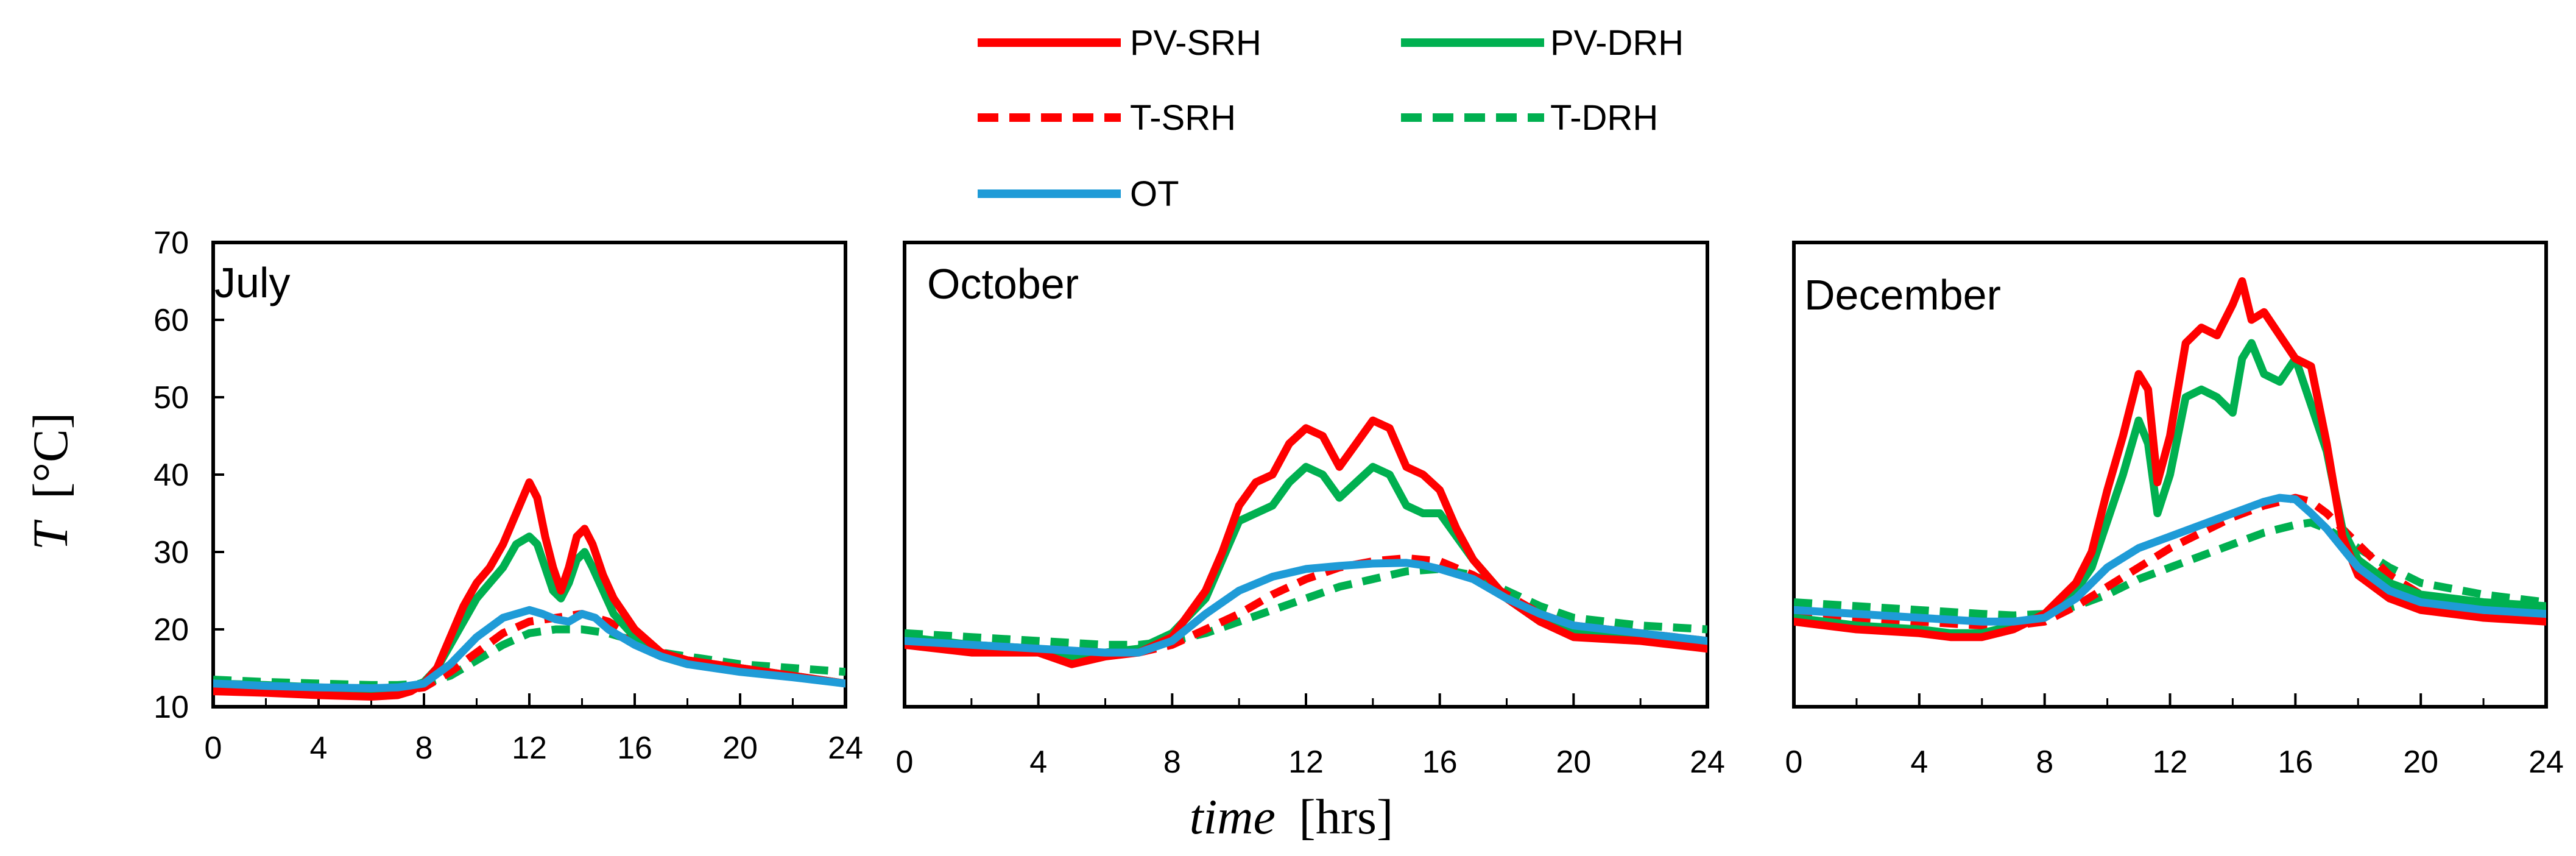  Describe the element at coordinates (171, 243) in the screenshot. I see `july-y-tick-label: 70` at that location.